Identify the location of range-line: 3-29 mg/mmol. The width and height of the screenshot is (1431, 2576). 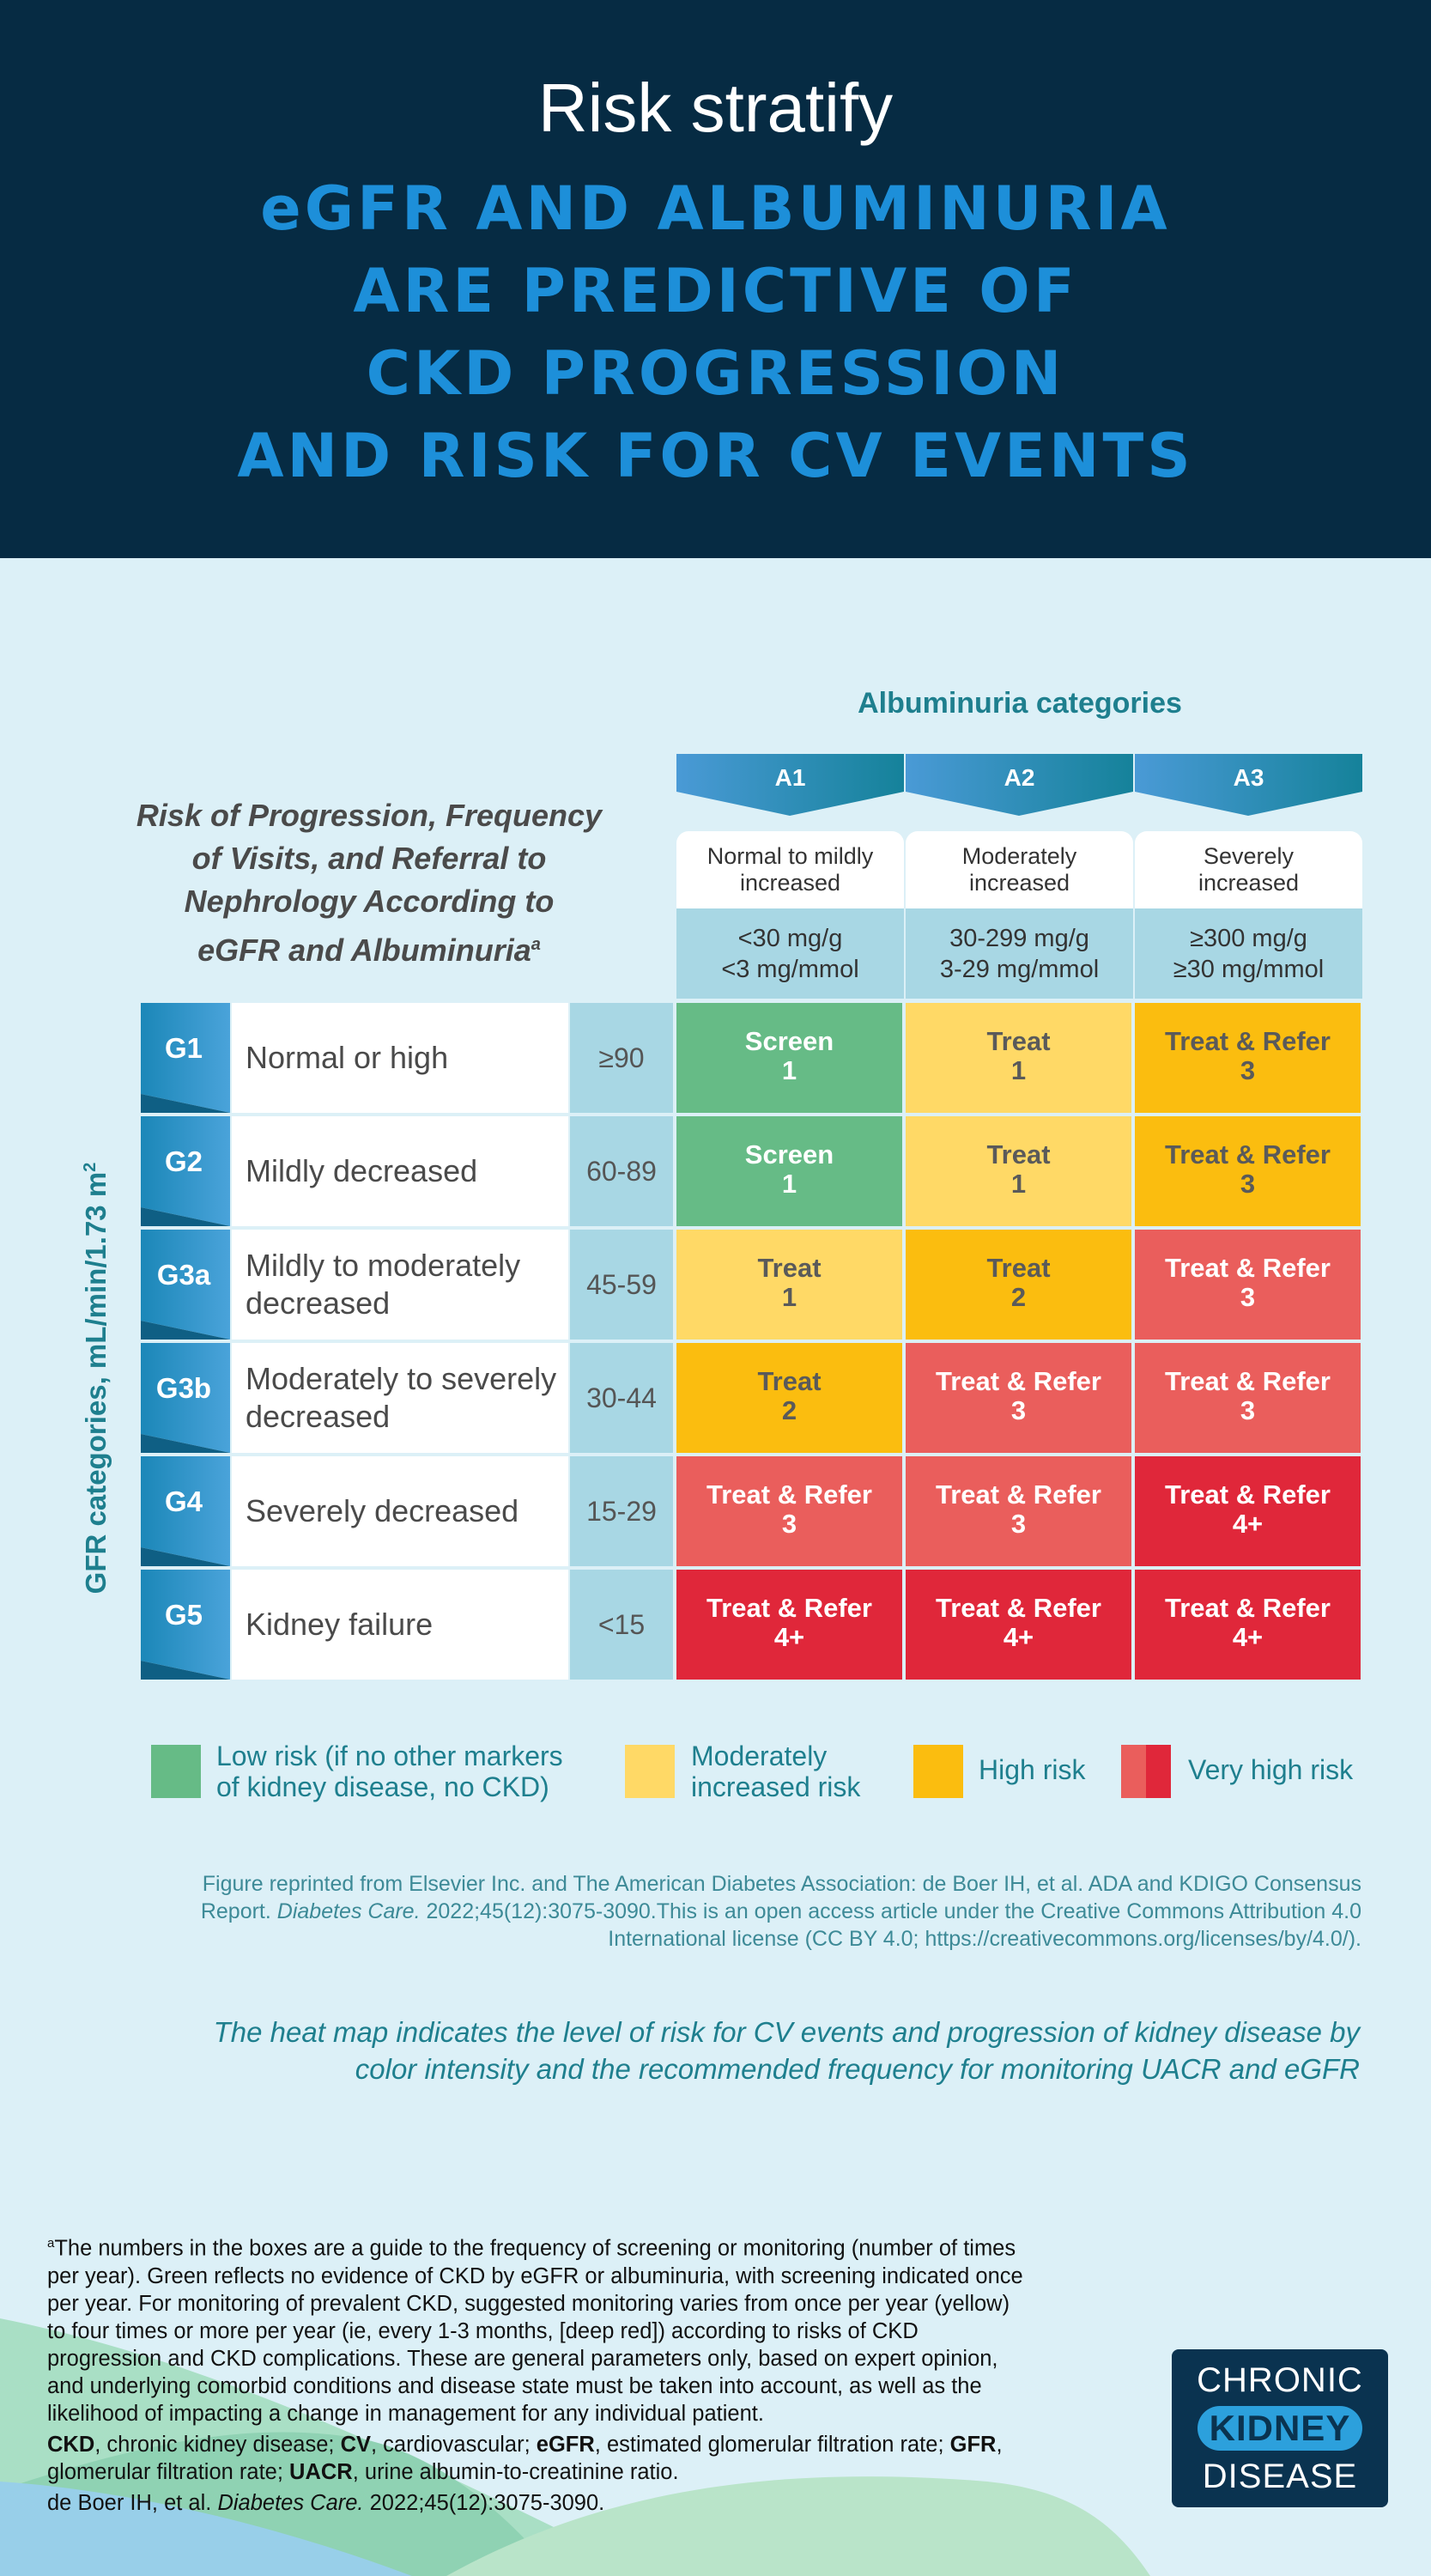
(1019, 969).